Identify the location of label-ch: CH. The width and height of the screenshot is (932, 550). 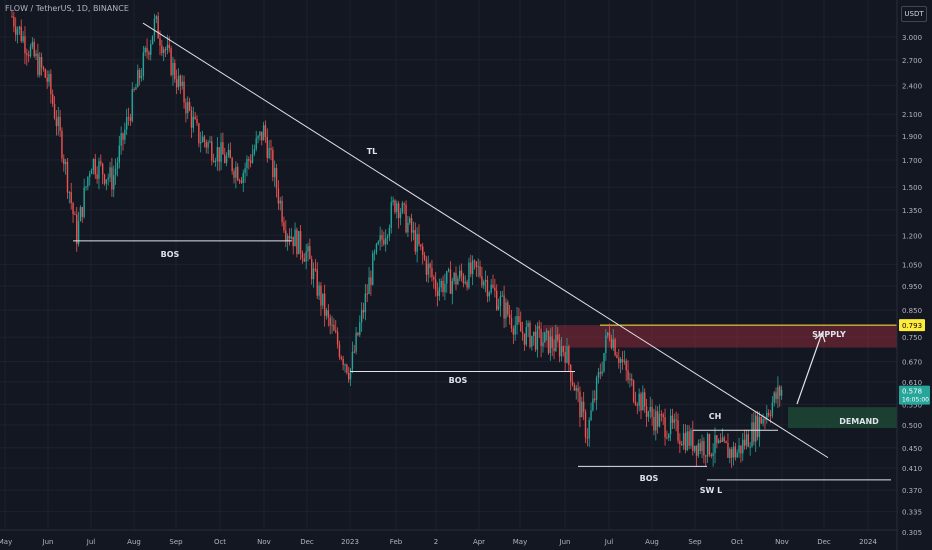
(715, 416).